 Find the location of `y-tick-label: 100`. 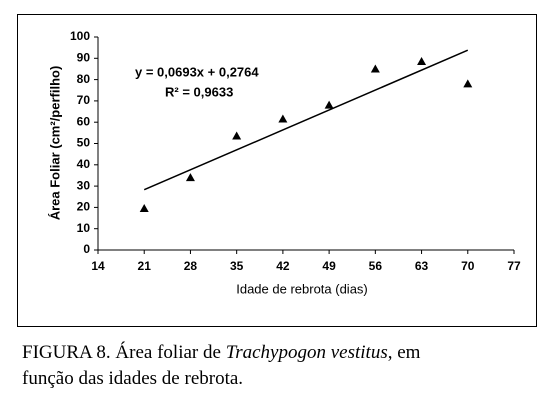

y-tick-label: 100 is located at coordinates (80, 36).